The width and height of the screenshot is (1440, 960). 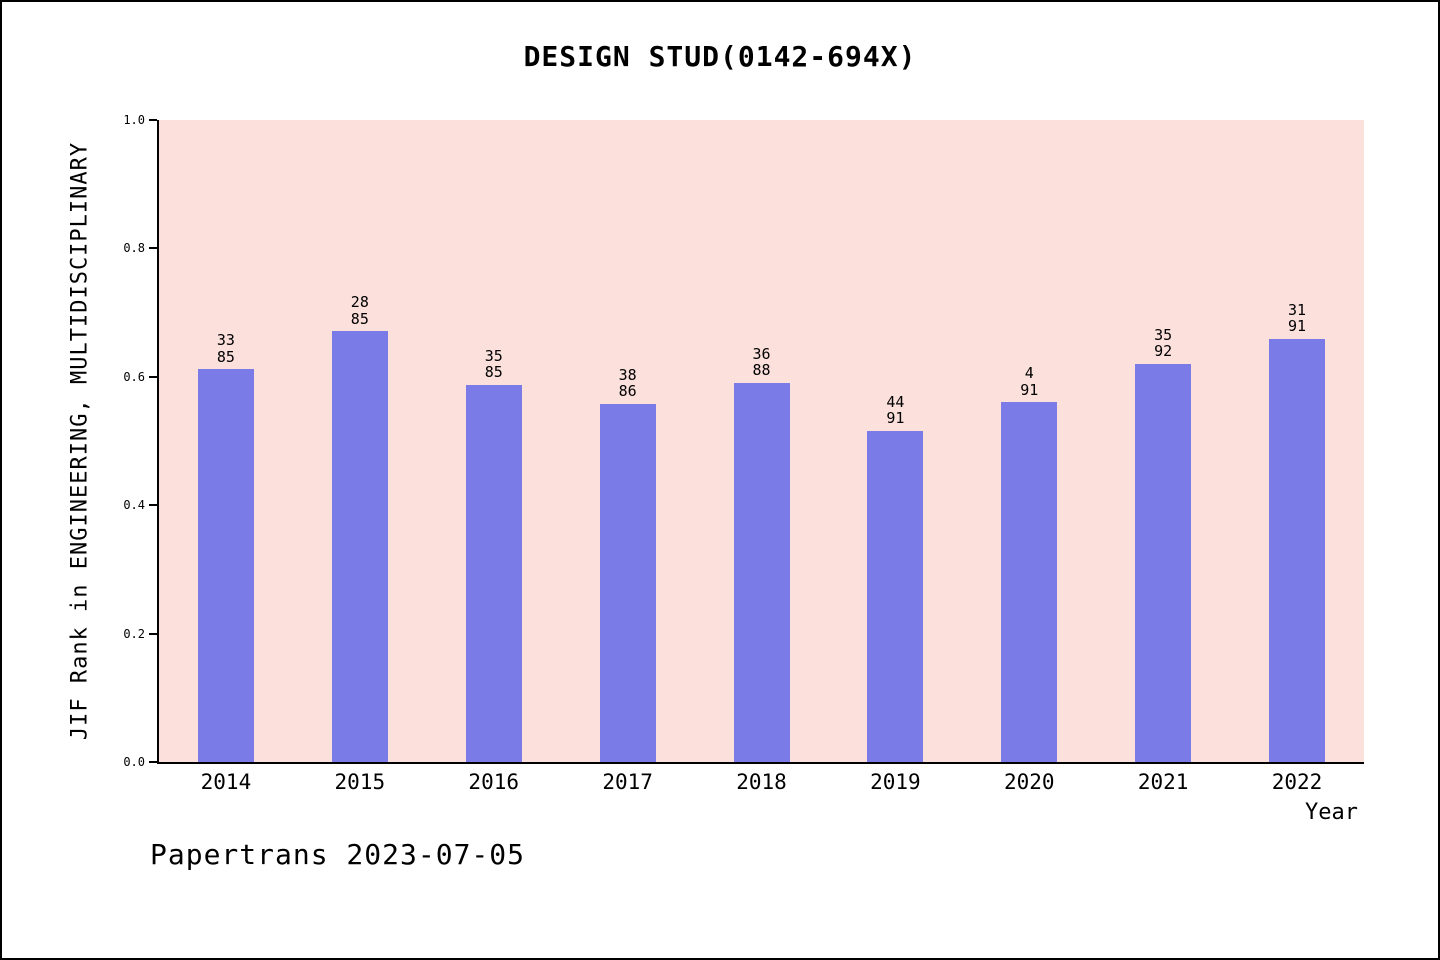 I want to click on bar-2022, so click(x=1297, y=550).